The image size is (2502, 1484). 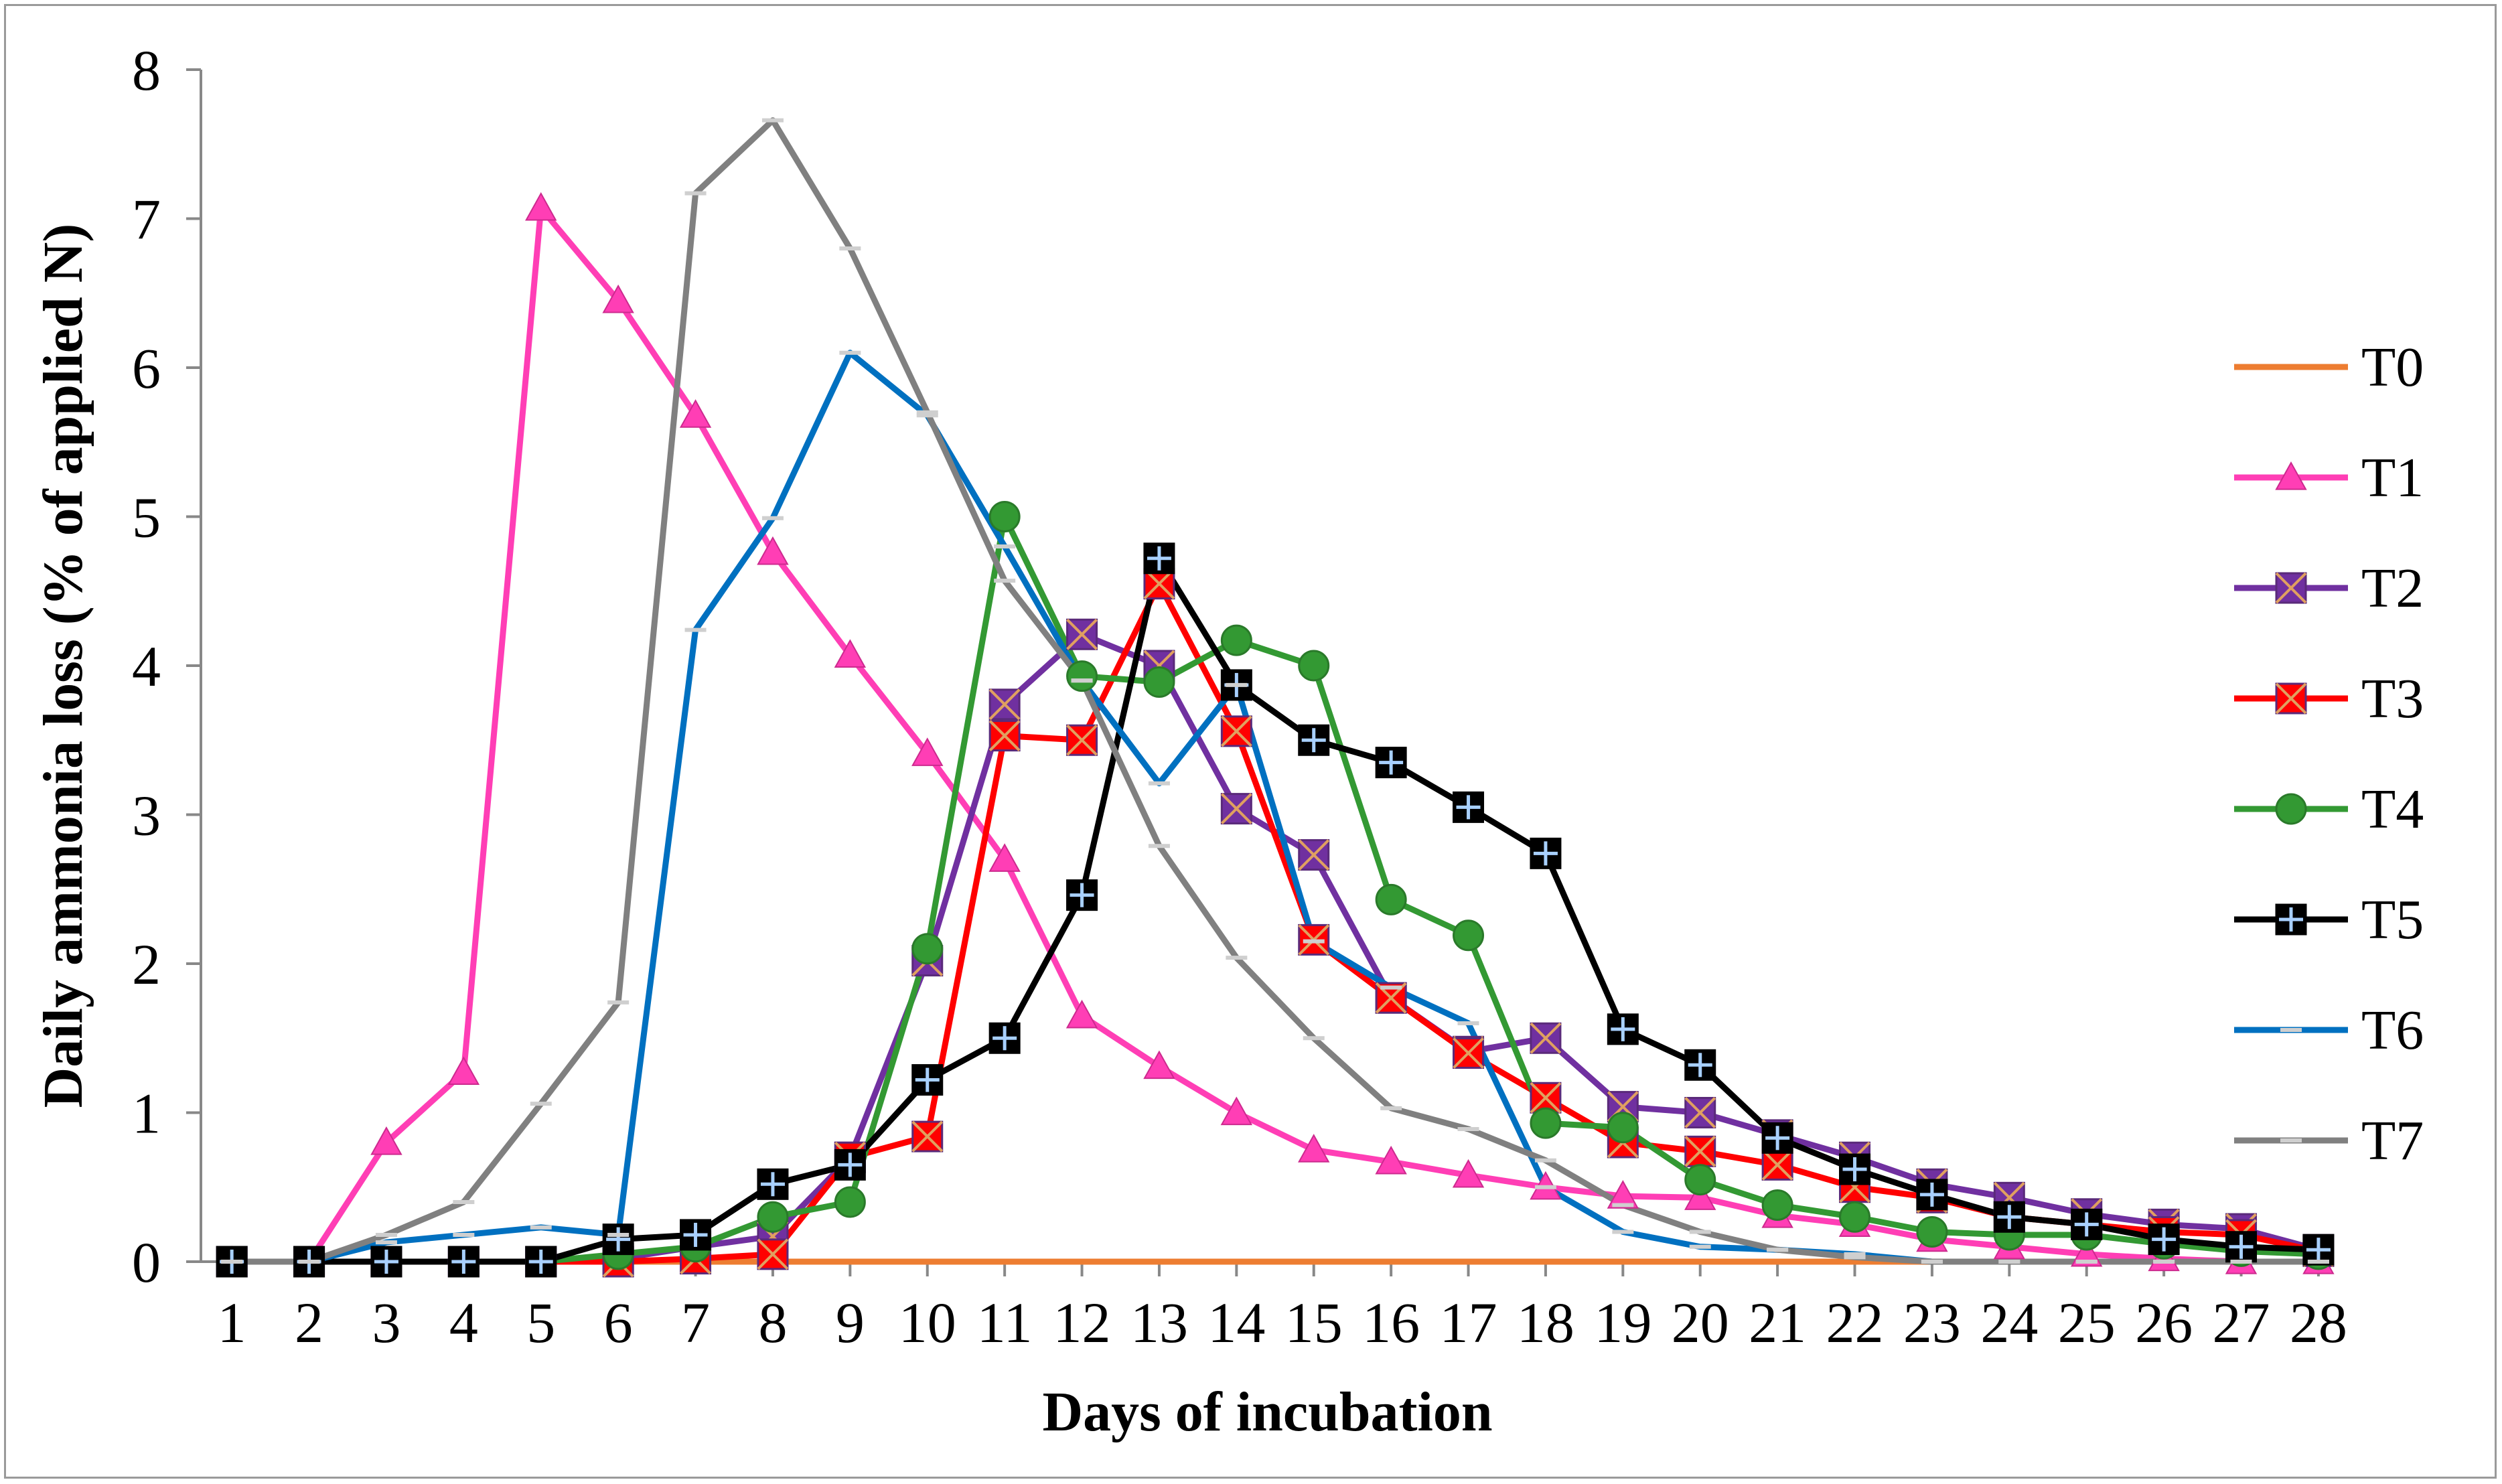 What do you see at coordinates (850, 1322) in the screenshot?
I see `x-tick-label: 9` at bounding box center [850, 1322].